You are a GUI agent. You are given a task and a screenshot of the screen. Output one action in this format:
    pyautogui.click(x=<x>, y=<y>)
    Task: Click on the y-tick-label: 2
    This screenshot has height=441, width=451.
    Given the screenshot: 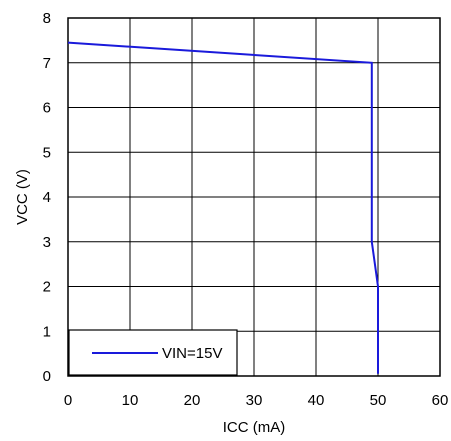 What is the action you would take?
    pyautogui.click(x=47, y=287)
    